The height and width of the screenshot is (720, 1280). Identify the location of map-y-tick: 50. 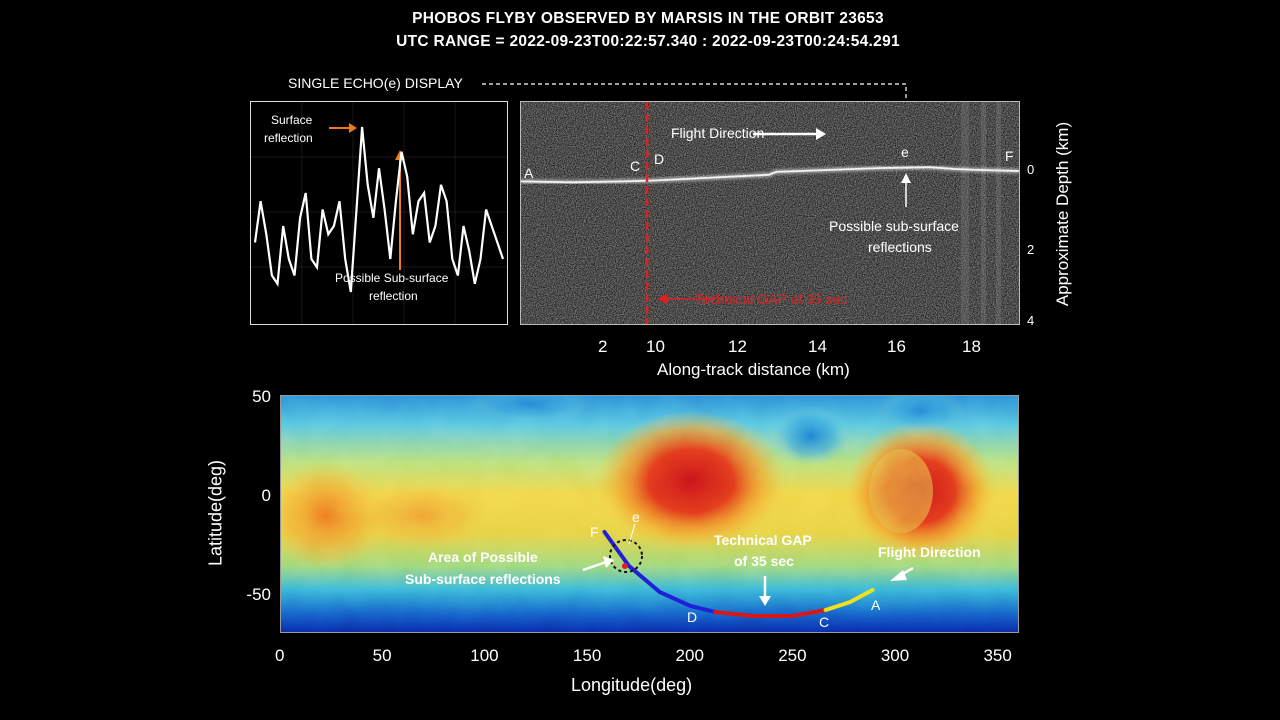
(261, 396).